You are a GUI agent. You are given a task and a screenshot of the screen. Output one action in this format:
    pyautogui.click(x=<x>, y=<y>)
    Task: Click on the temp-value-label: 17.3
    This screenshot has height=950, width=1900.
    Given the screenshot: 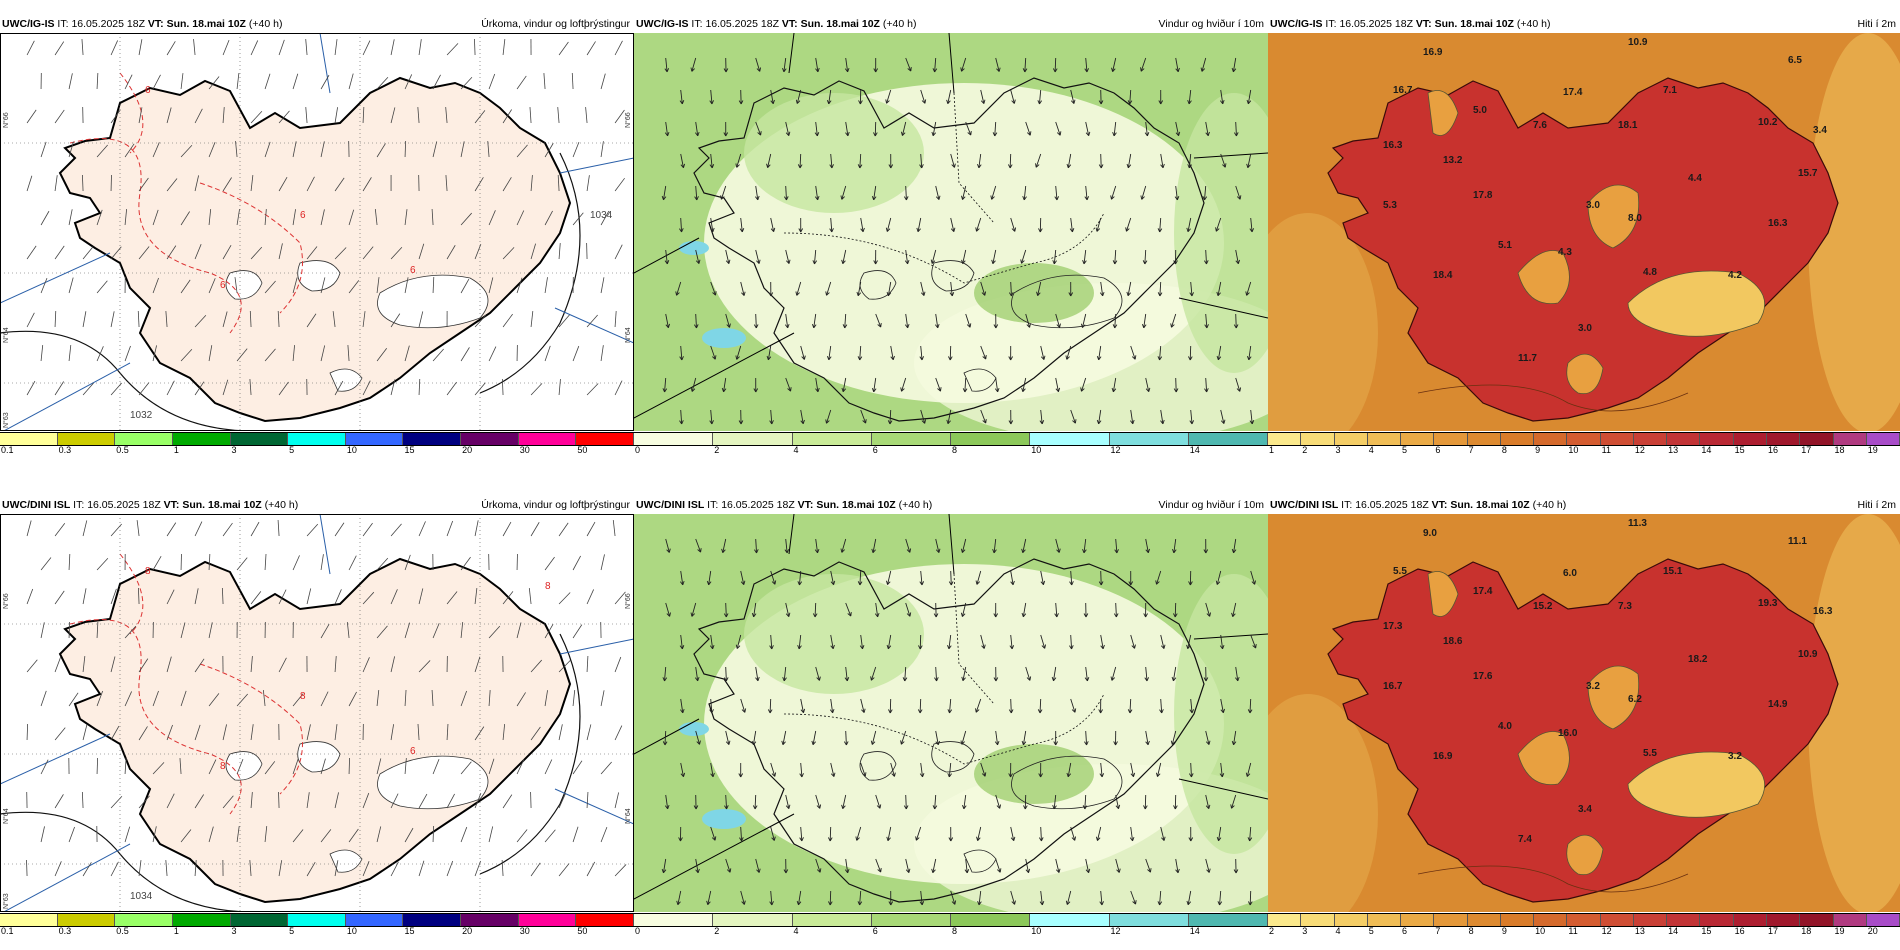 What is the action you would take?
    pyautogui.click(x=1393, y=626)
    